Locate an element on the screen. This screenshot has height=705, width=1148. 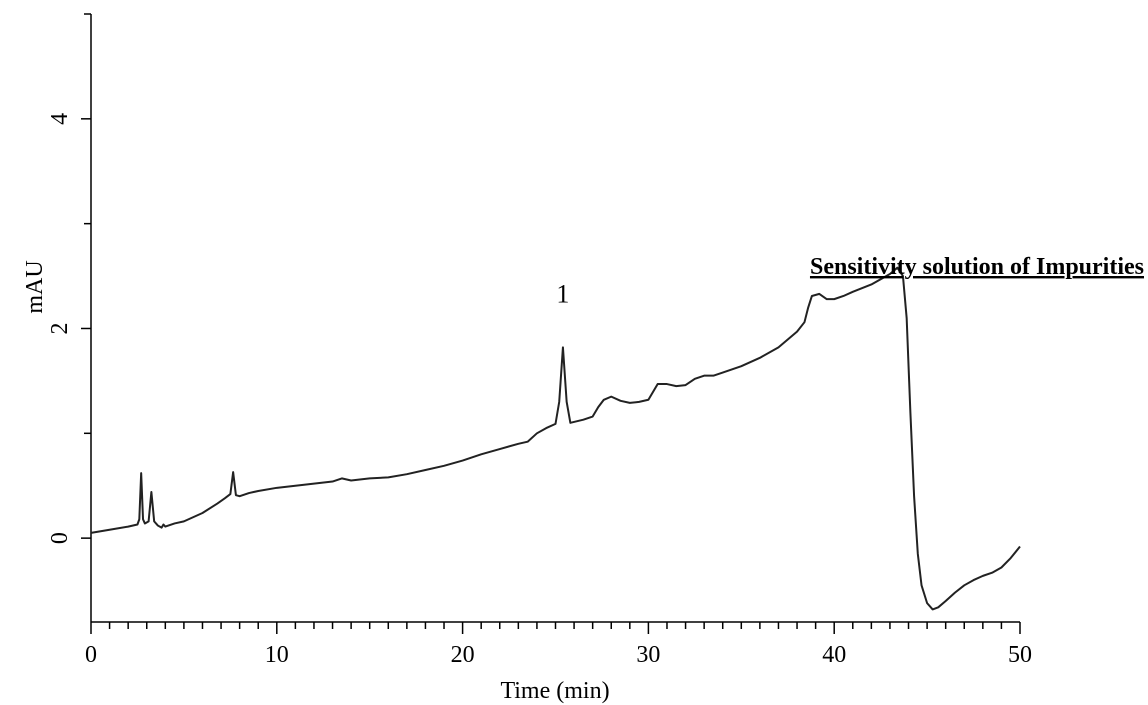
peak-label: 1 is located at coordinates (562, 293).